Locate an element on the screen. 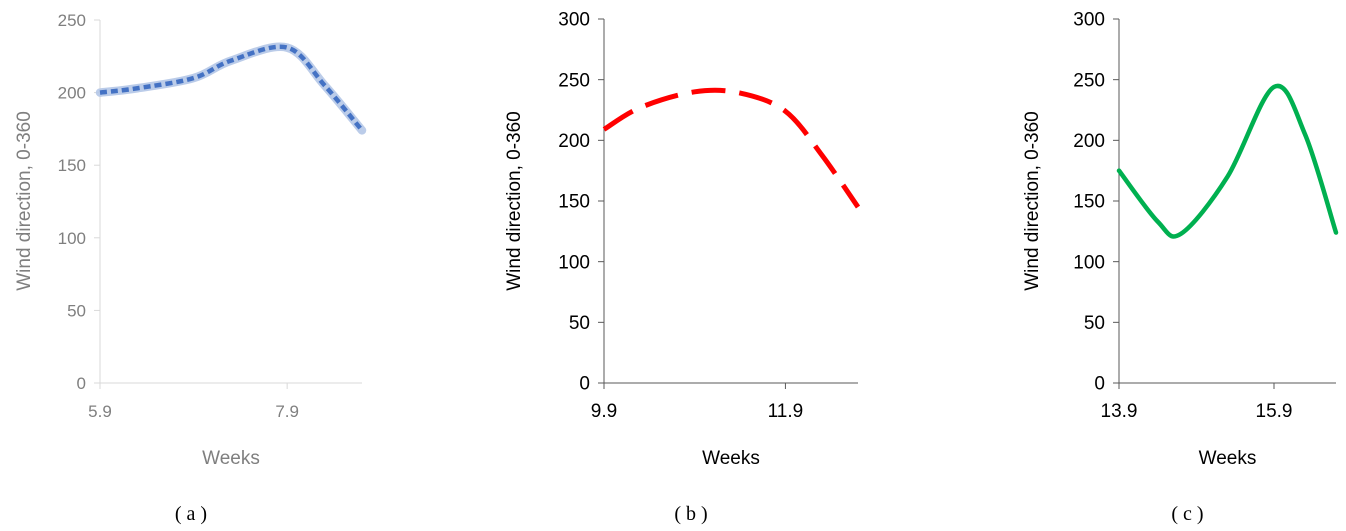 This screenshot has width=1346, height=531. panel-label: ( c ) is located at coordinates (1187, 514).